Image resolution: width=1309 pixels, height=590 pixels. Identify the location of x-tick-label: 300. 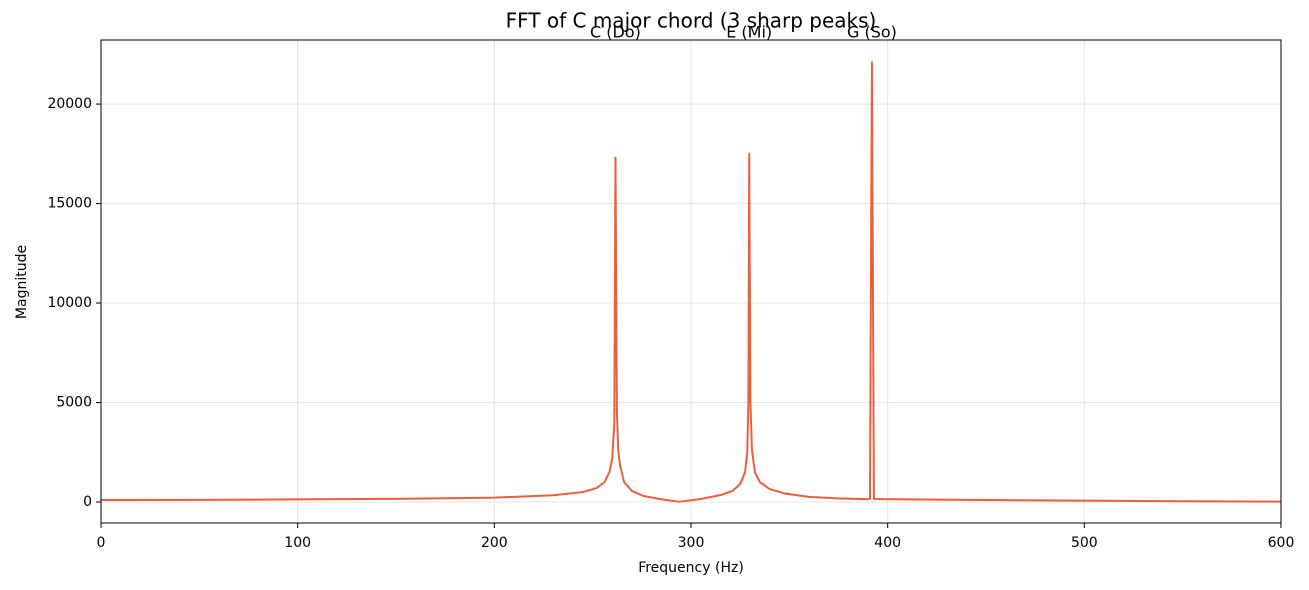
(691, 543).